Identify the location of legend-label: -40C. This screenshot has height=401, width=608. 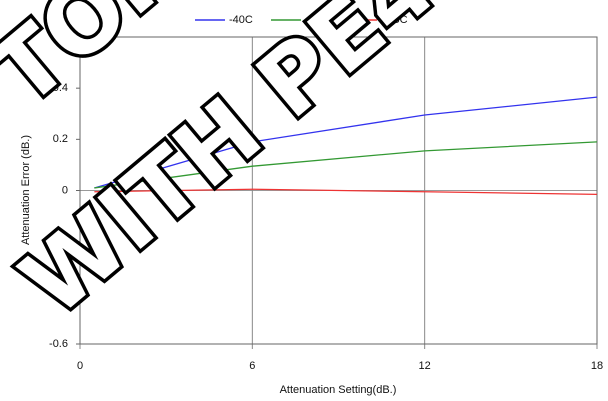
(241, 20).